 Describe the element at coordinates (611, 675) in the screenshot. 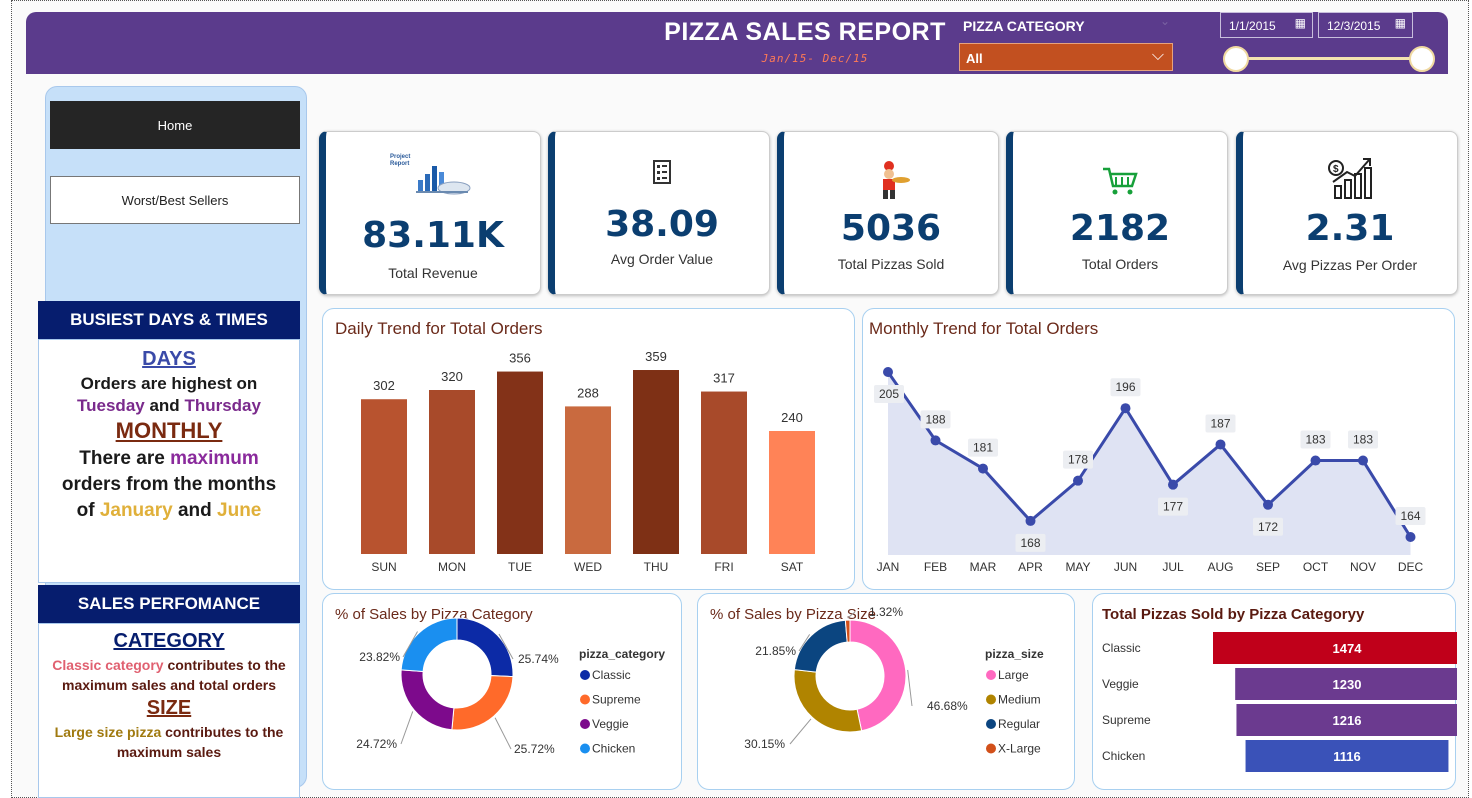

I see `legend-label: Classic` at that location.